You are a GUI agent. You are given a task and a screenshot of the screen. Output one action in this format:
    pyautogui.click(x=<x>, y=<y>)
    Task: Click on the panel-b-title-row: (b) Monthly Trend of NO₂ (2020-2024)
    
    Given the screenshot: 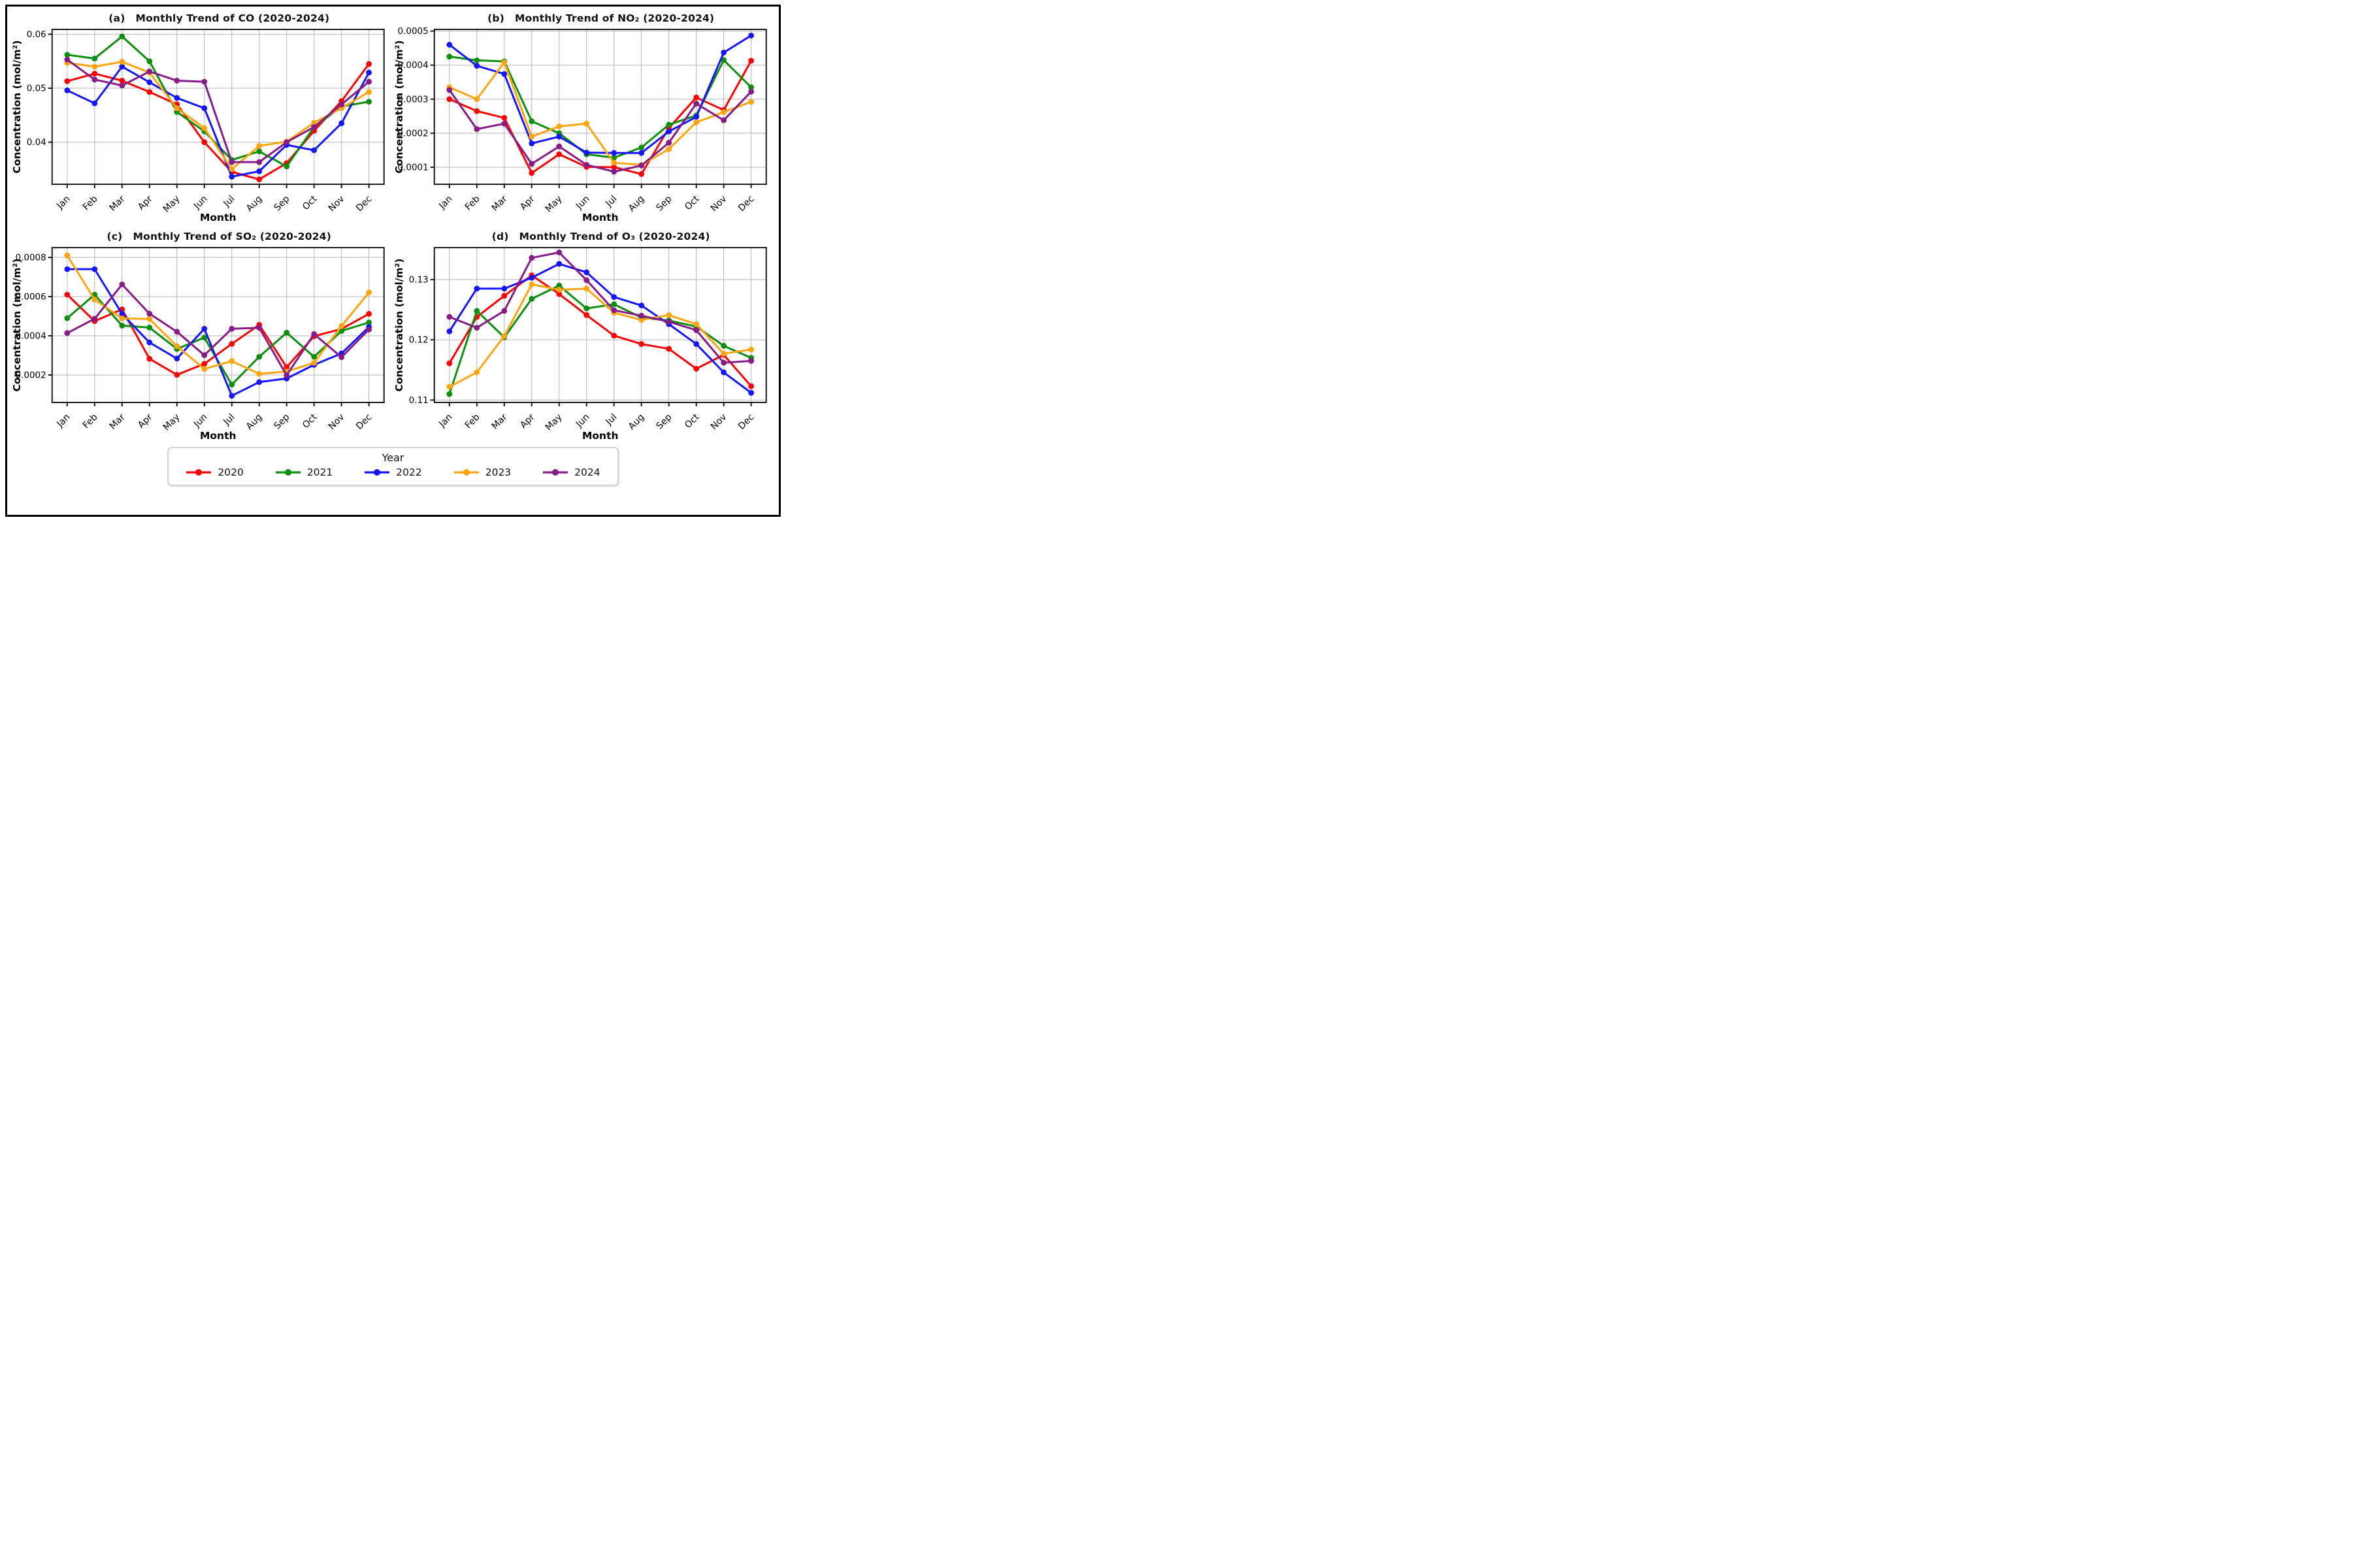 What is the action you would take?
    pyautogui.click(x=585, y=16)
    